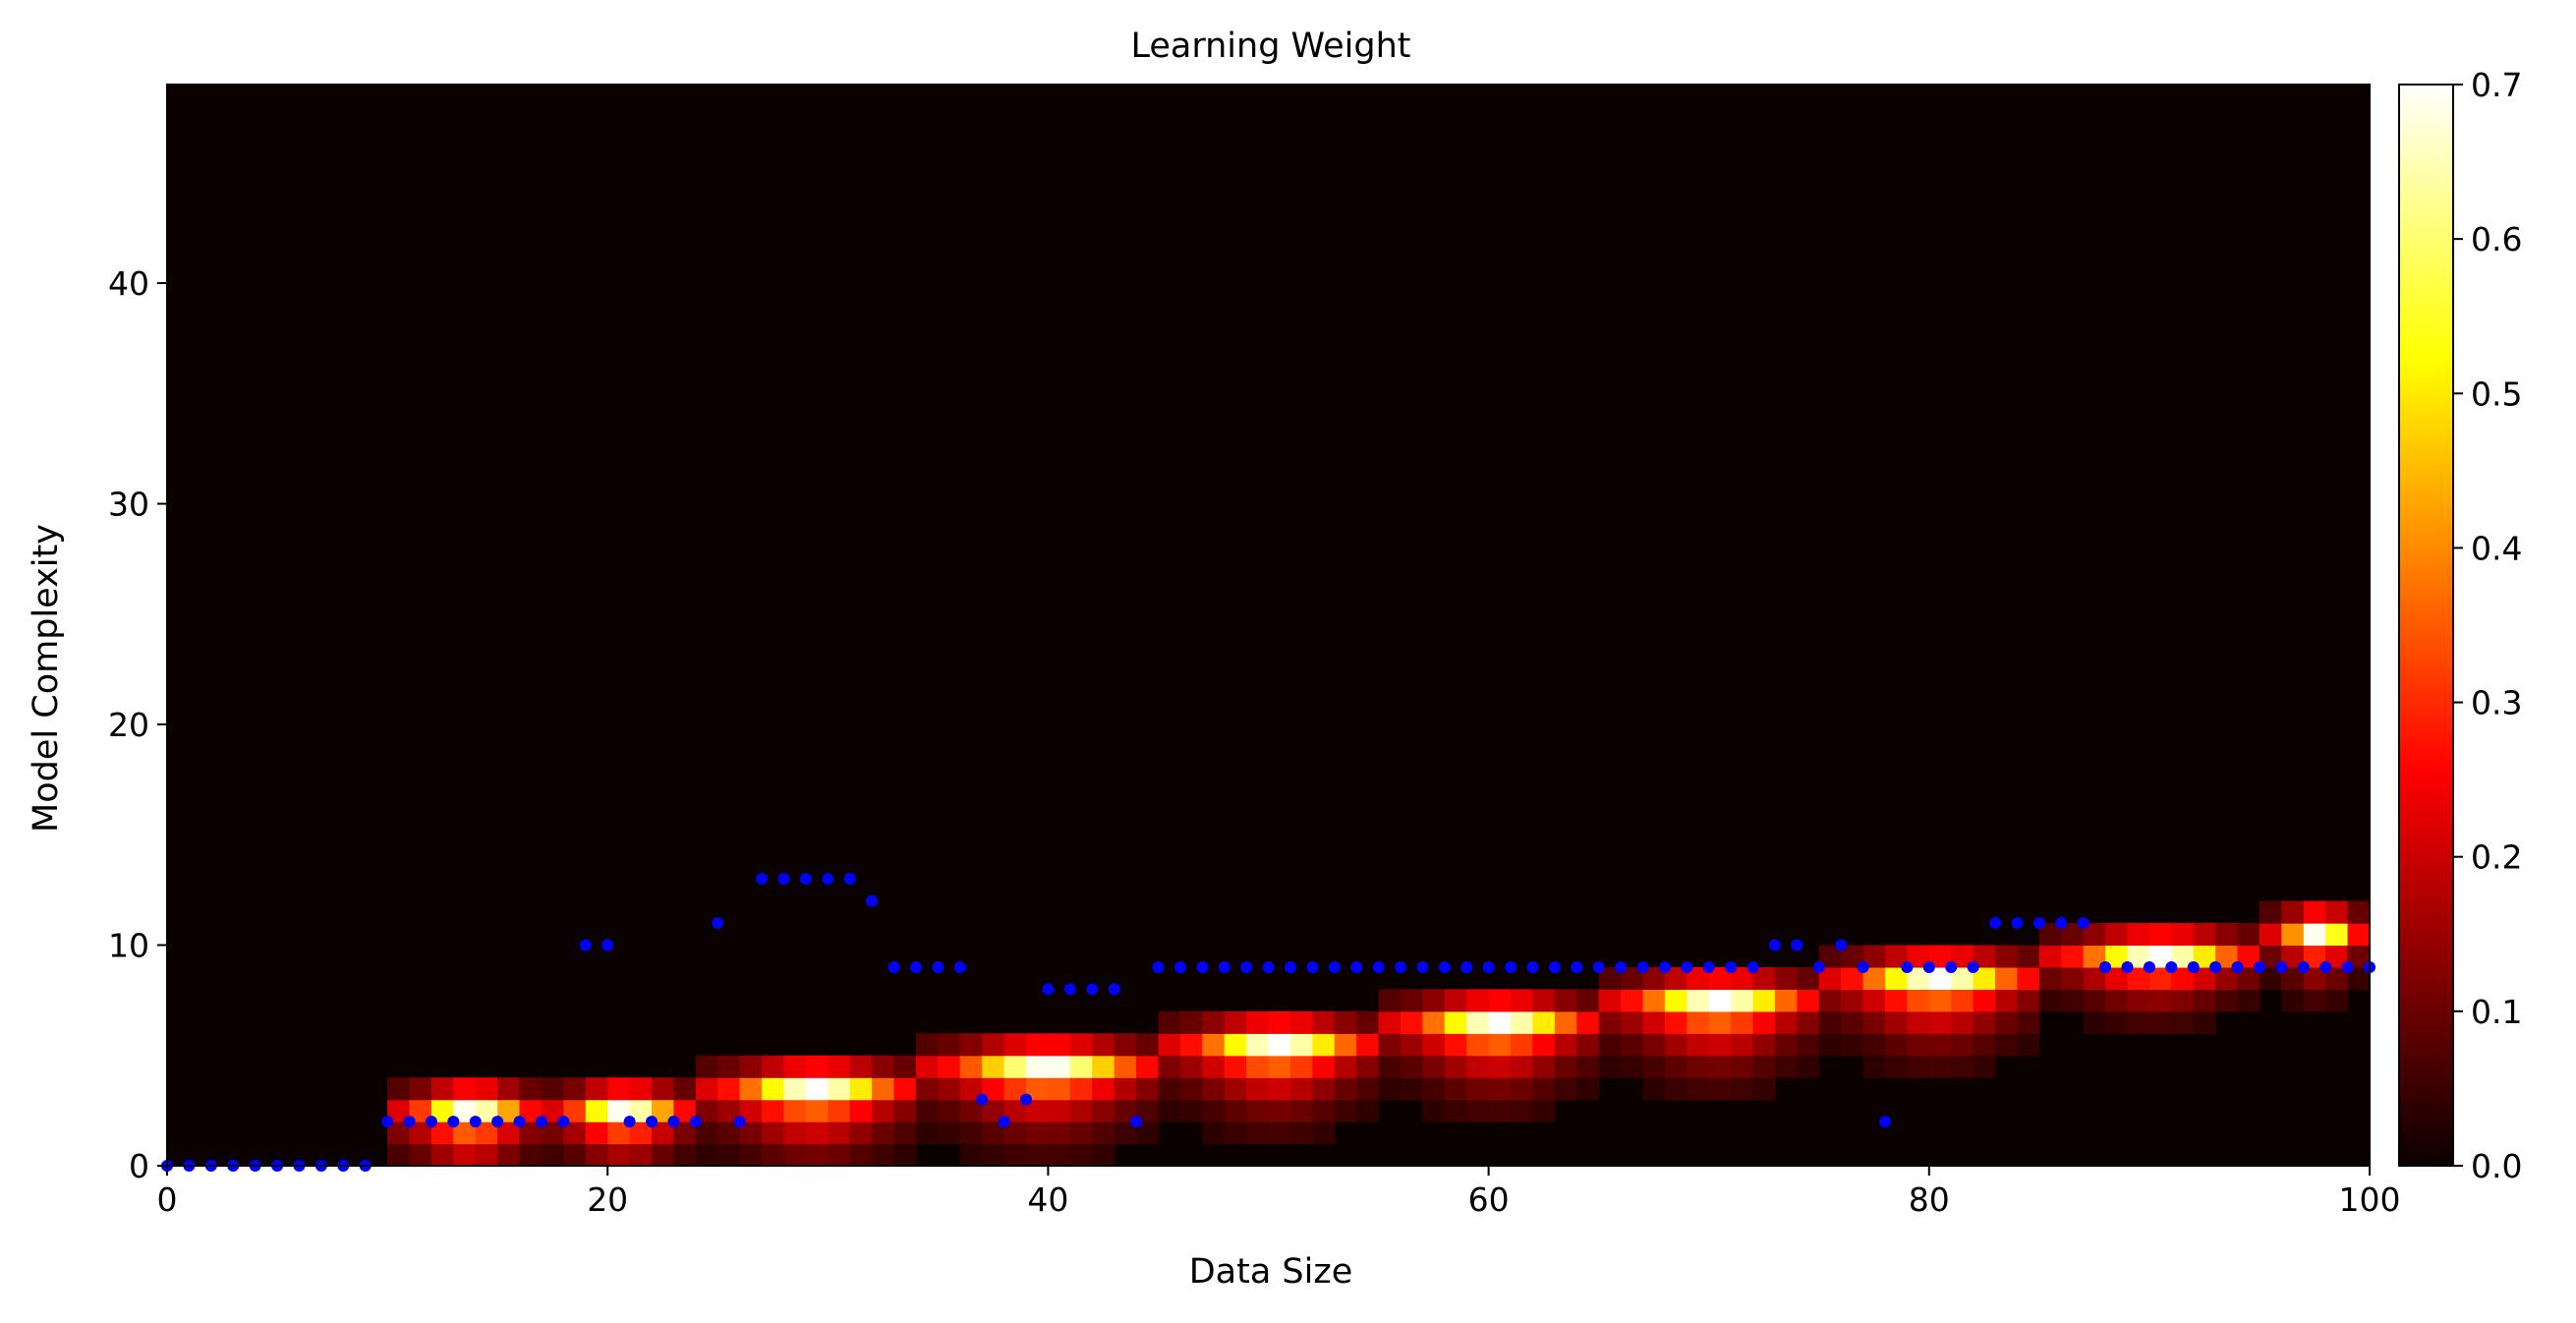 The image size is (2576, 1323). I want to click on x-tick-label: 60, so click(1489, 1199).